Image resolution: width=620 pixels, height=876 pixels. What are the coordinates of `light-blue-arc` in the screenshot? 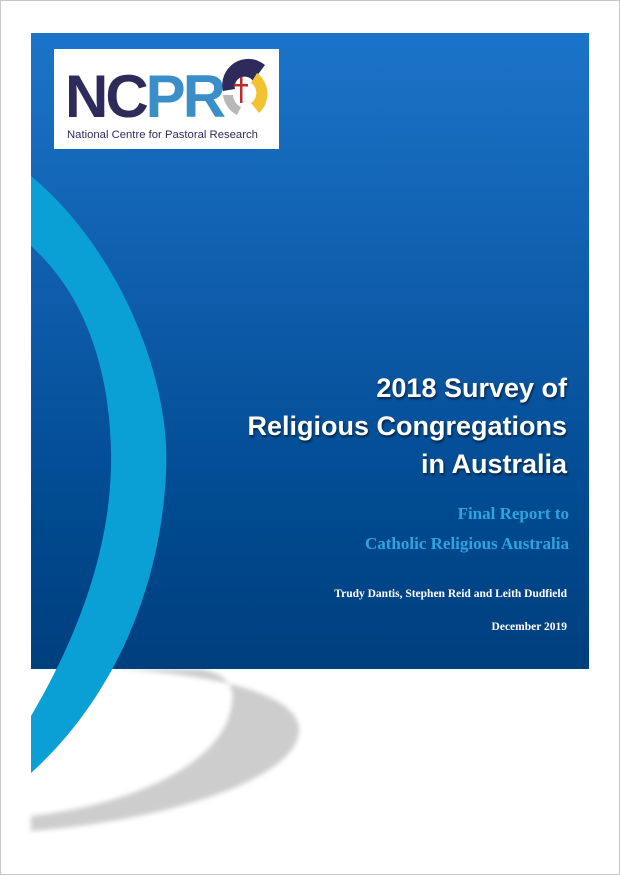 It's located at (99, 474).